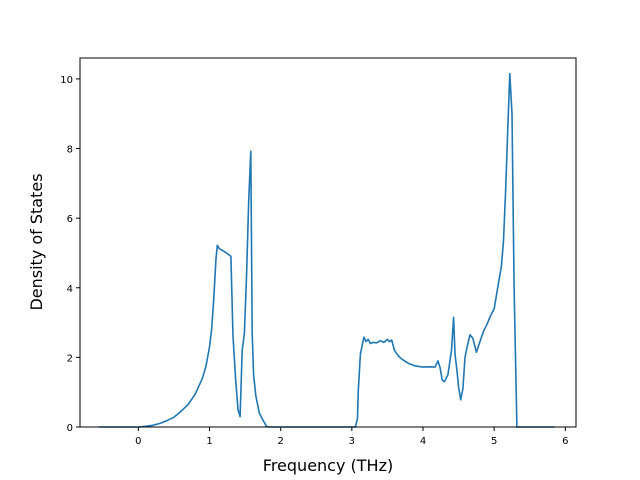 This screenshot has height=480, width=640. Describe the element at coordinates (70, 428) in the screenshot. I see `y-tick-label: 0` at that location.